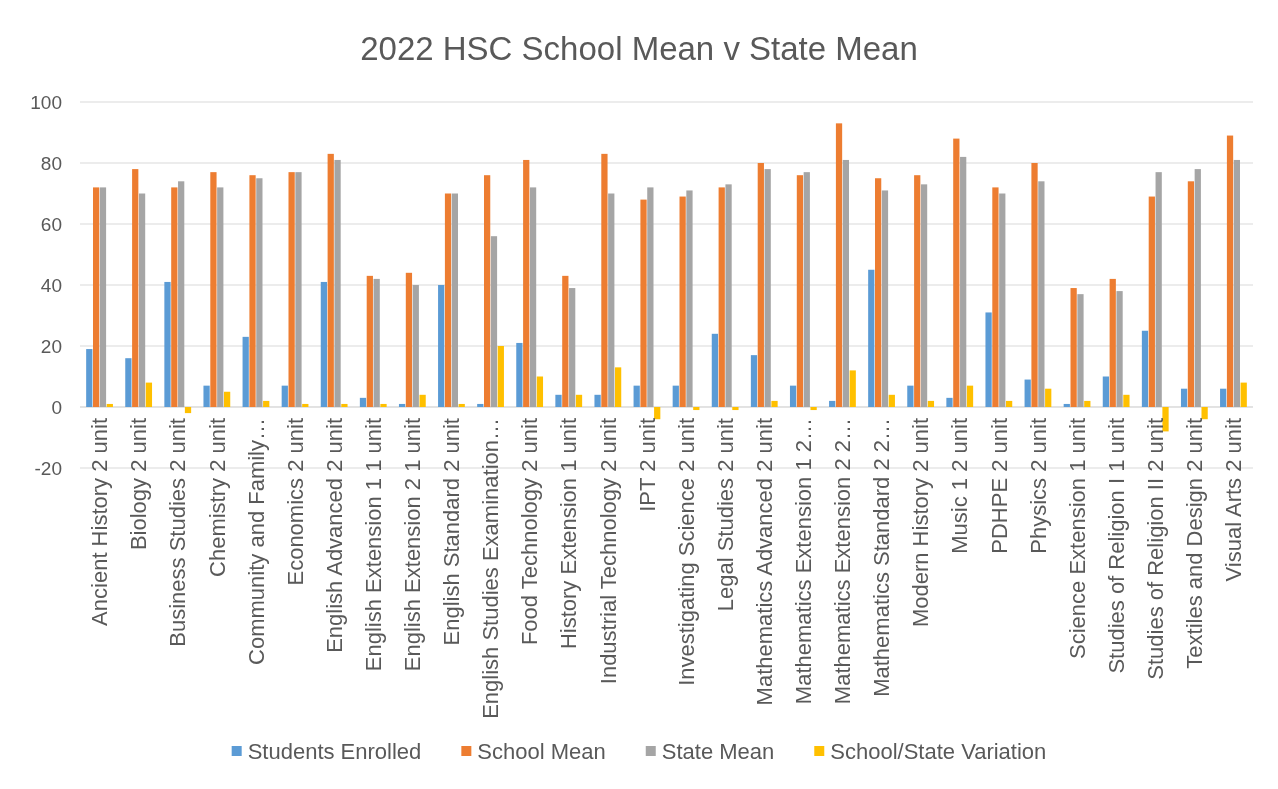 The width and height of the screenshot is (1278, 789). What do you see at coordinates (1038, 486) in the screenshot?
I see `x-tick-label: Physics 2 unit` at bounding box center [1038, 486].